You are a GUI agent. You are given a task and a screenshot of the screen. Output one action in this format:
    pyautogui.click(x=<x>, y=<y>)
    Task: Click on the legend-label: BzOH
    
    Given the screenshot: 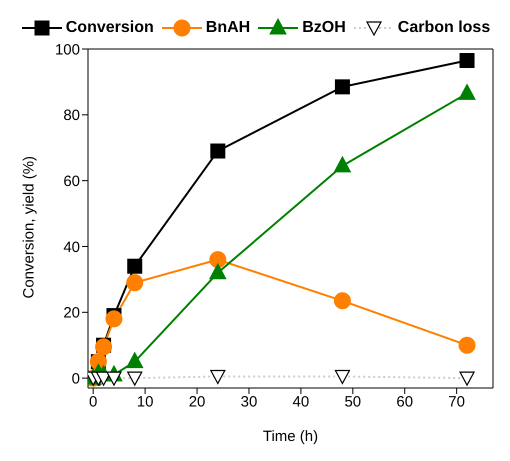 What is the action you would take?
    pyautogui.click(x=324, y=28)
    